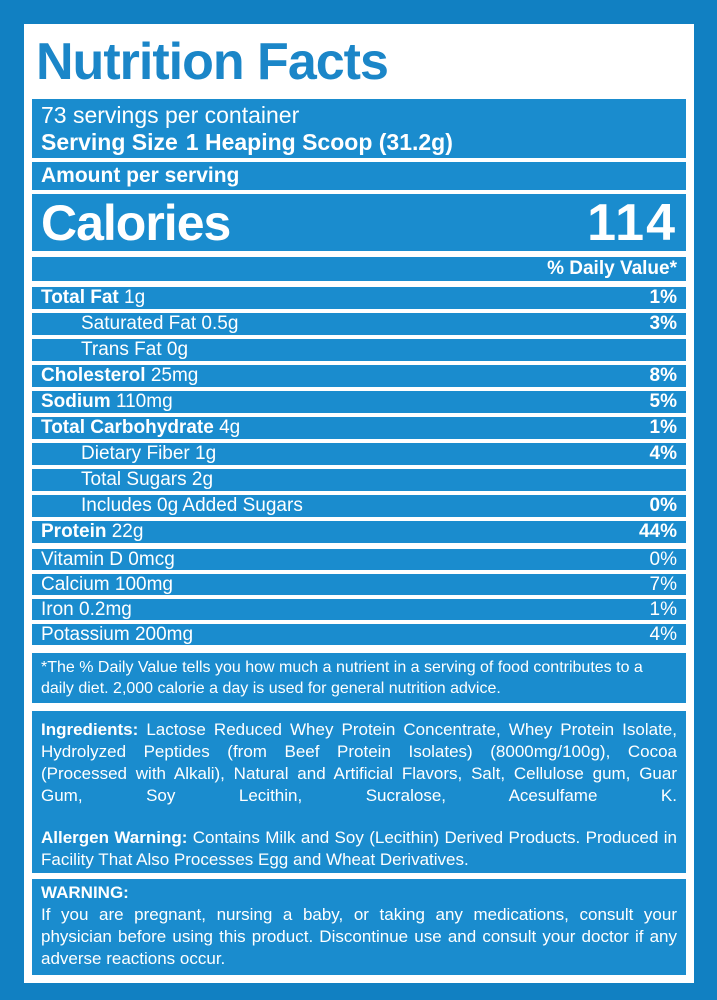 Image resolution: width=717 pixels, height=1000 pixels. I want to click on allergen-label: Allergen Warning:, so click(114, 837).